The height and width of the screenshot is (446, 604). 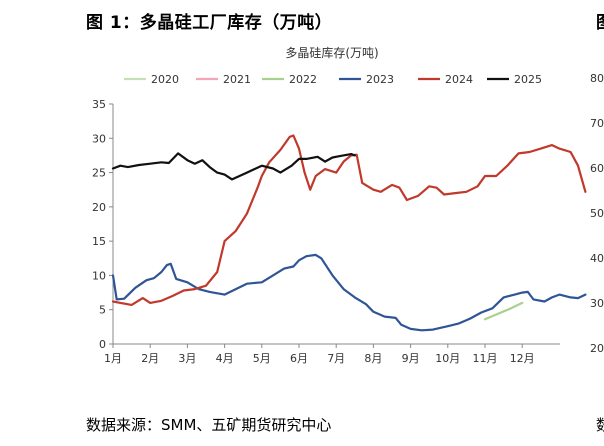 I want to click on chart-title: 多晶硅库存(万吨), so click(x=331, y=52).